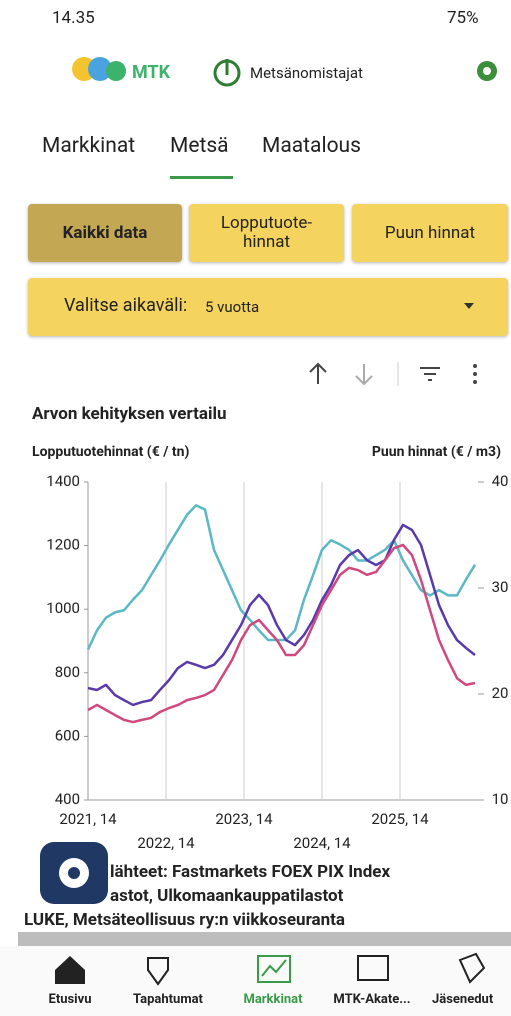 The height and width of the screenshot is (1016, 511). What do you see at coordinates (70, 999) in the screenshot?
I see `nav-item: Etusivu` at bounding box center [70, 999].